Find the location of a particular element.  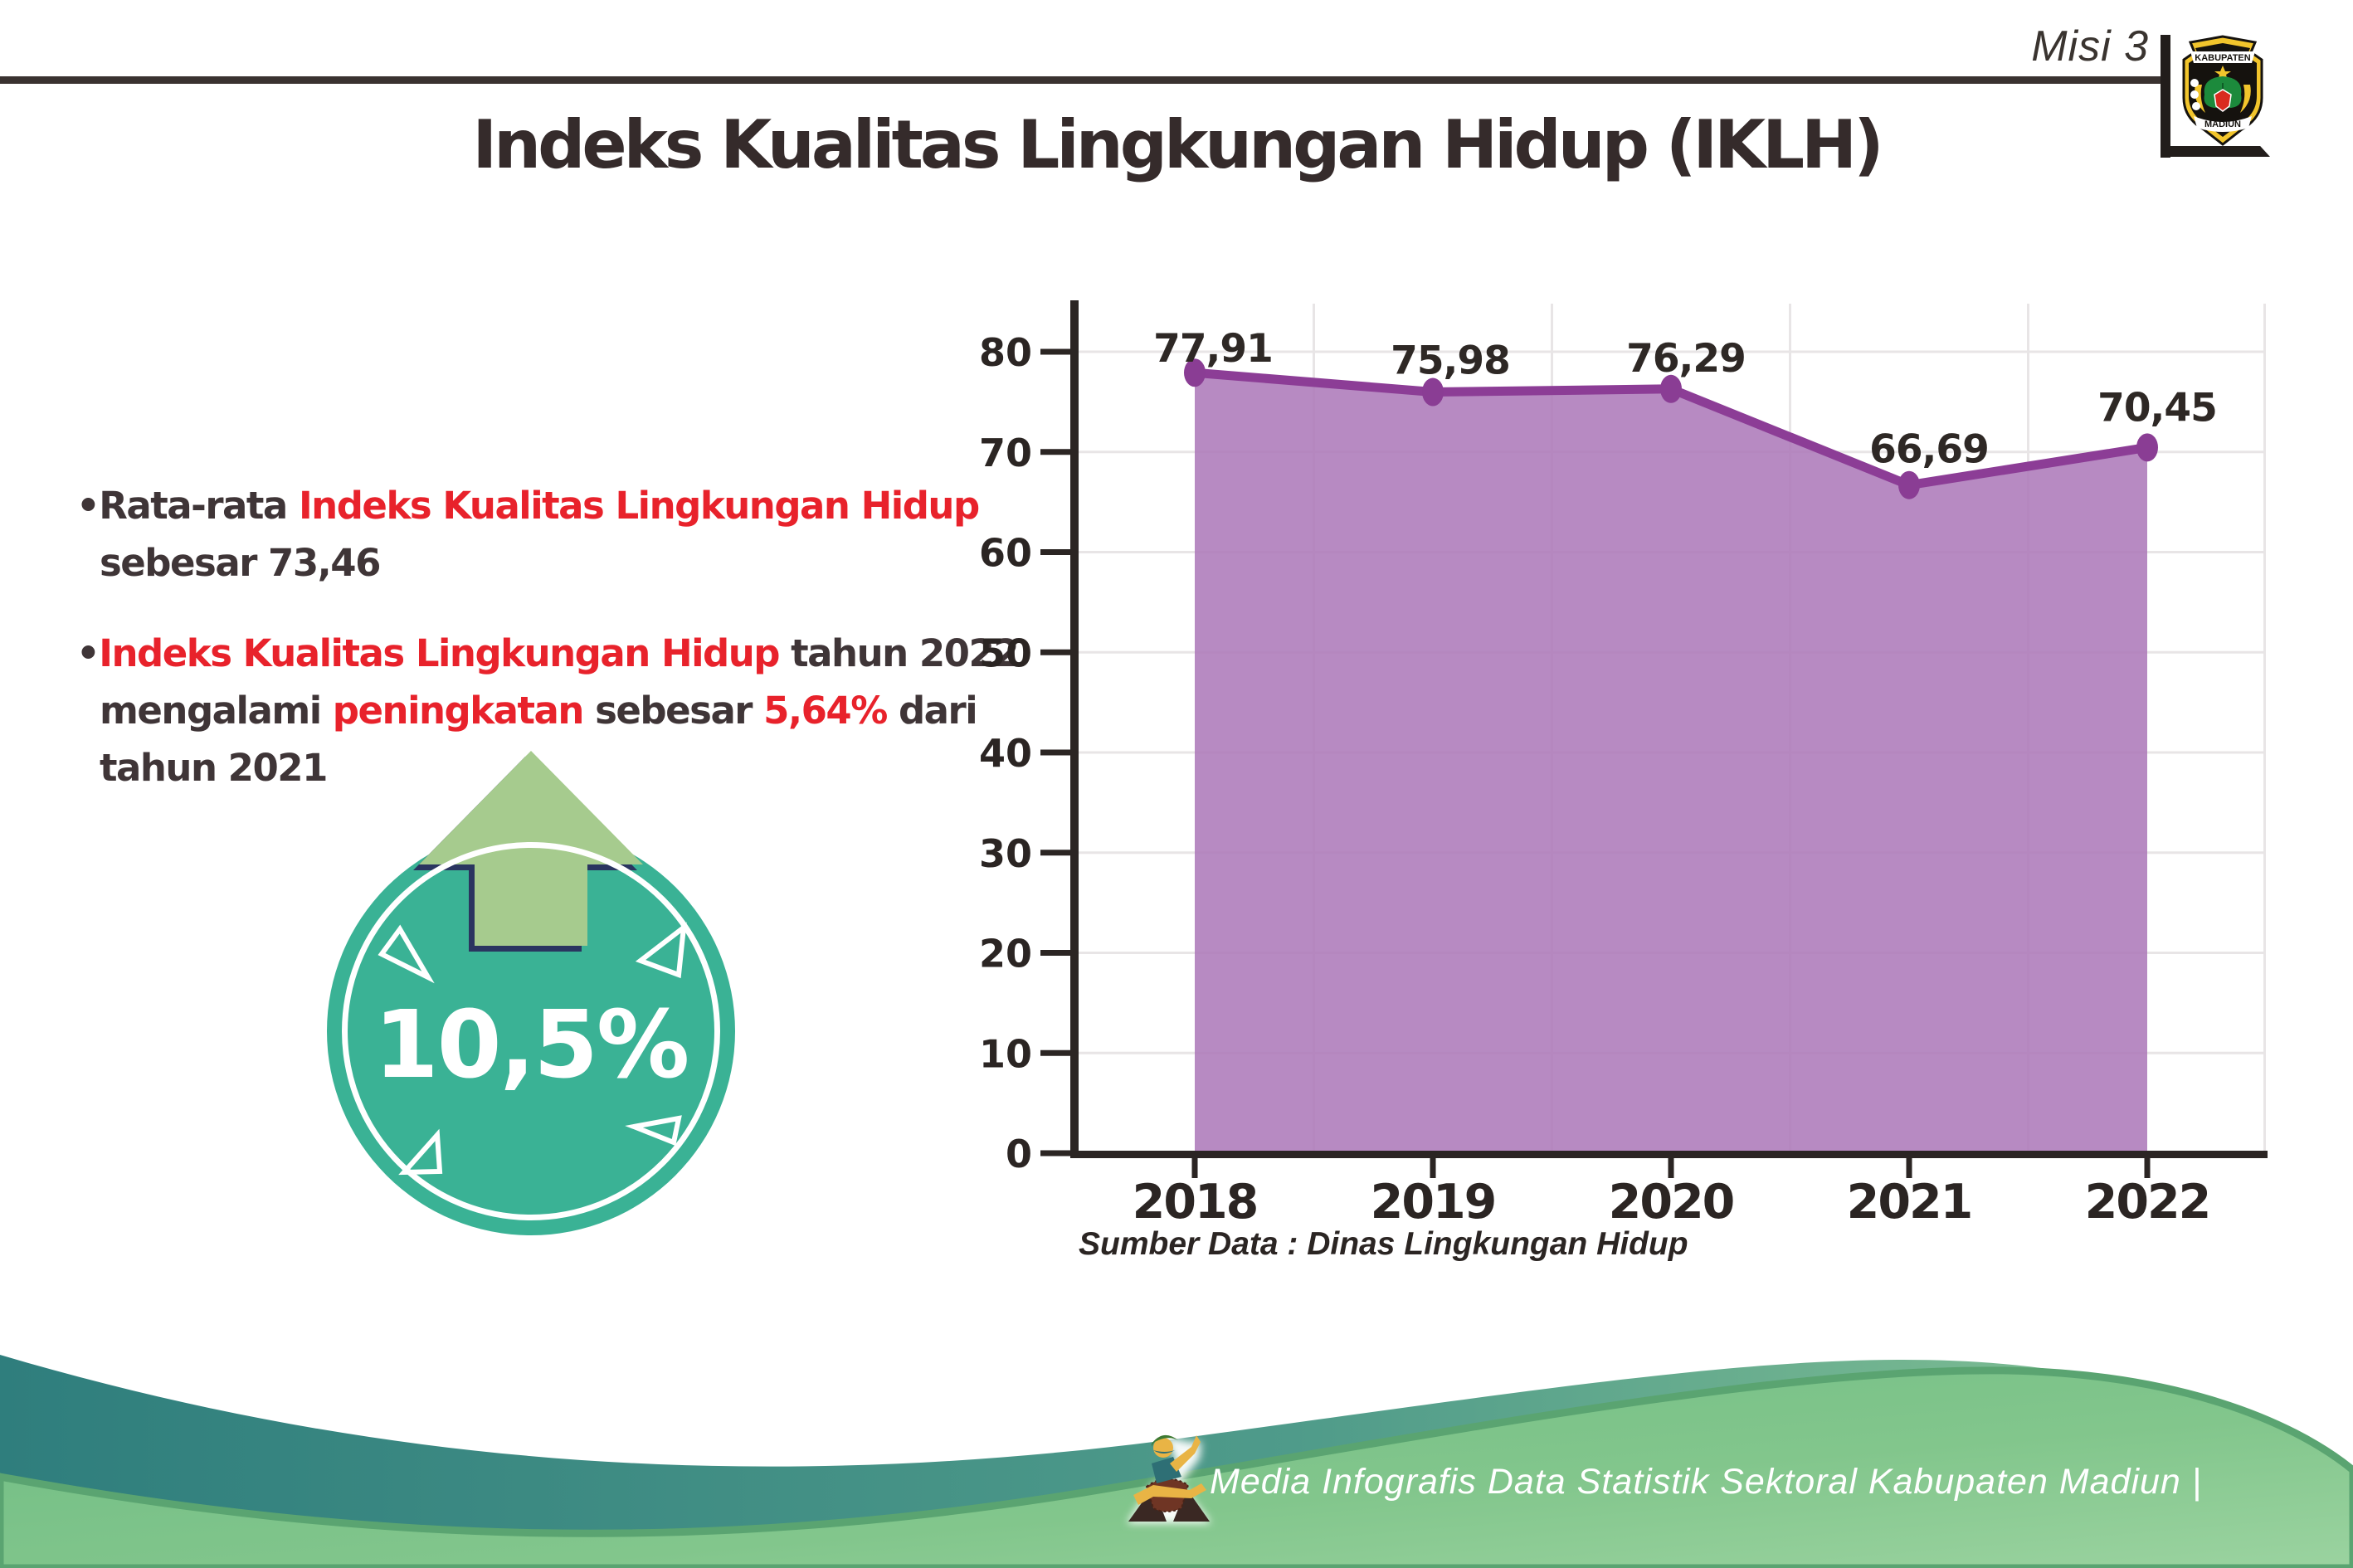

bullet1-line2: sebesar 73,46 is located at coordinates (240, 563).